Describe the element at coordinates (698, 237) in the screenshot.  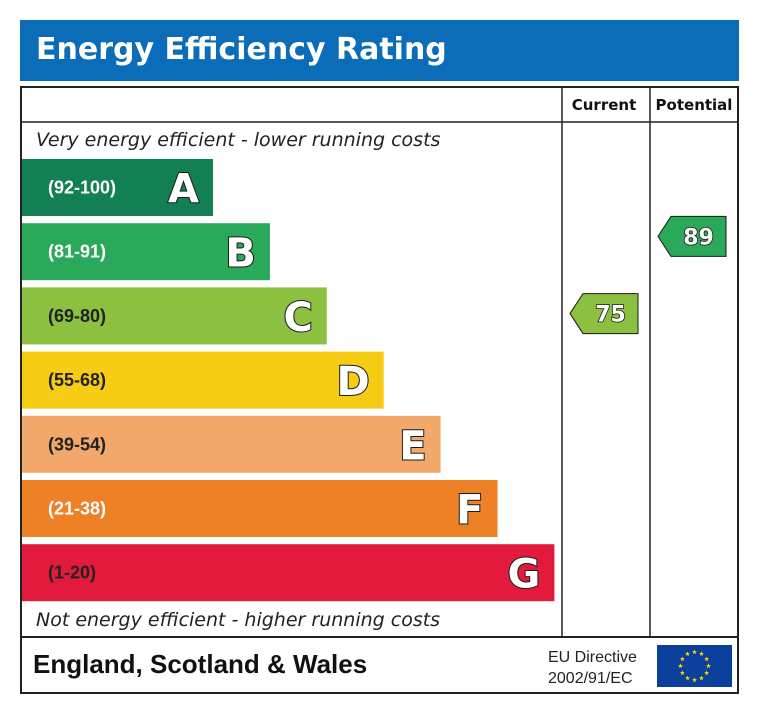
I see `potential-rating-value: 89` at that location.